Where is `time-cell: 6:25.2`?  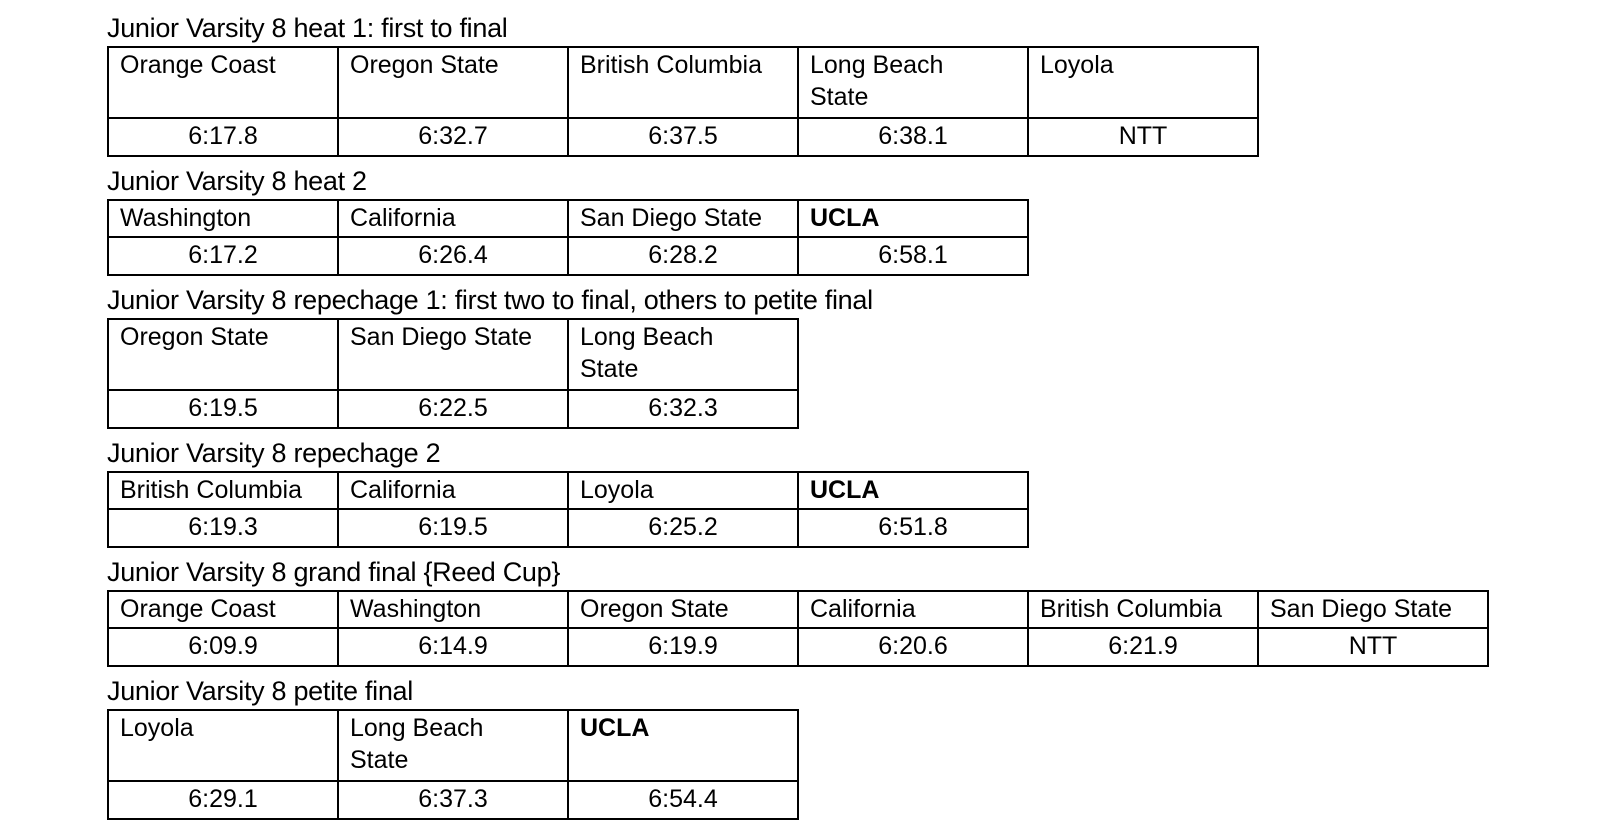
time-cell: 6:25.2 is located at coordinates (683, 528).